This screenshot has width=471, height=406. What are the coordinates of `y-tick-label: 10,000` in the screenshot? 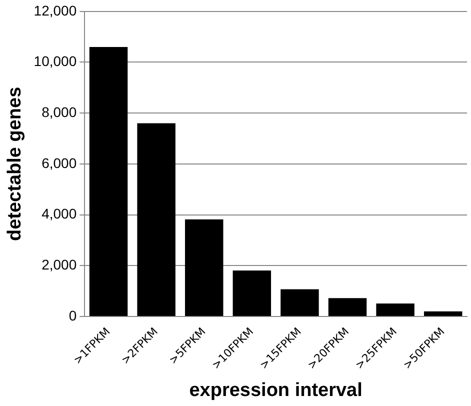 It's located at (55, 61).